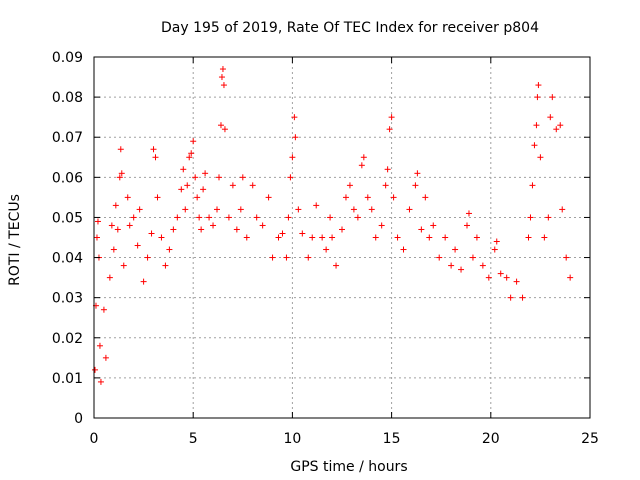 The image size is (640, 480). Describe the element at coordinates (67, 58) in the screenshot. I see `y-tick-label: 0.09` at that location.